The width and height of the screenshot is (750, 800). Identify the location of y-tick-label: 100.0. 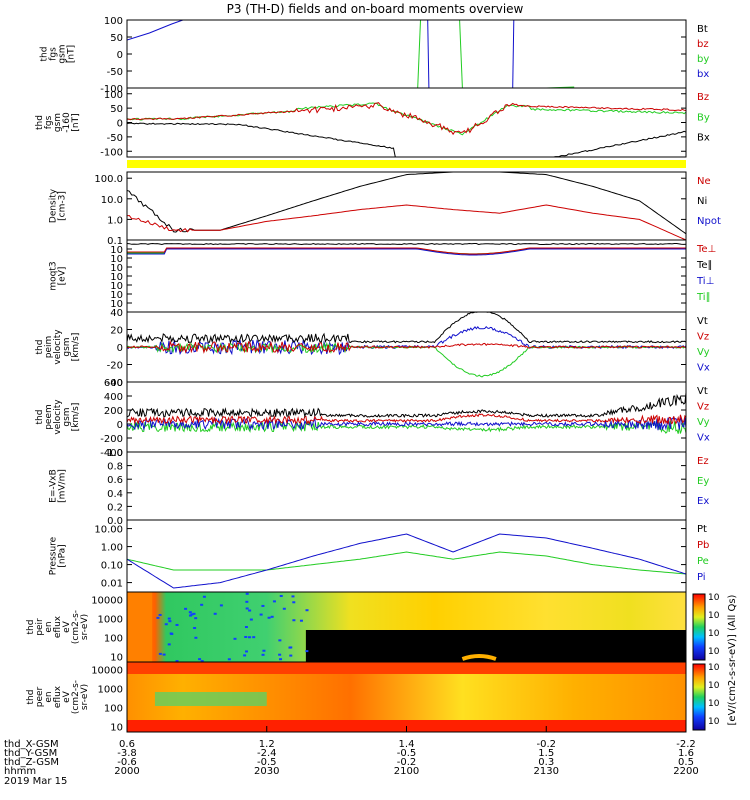
(108, 179).